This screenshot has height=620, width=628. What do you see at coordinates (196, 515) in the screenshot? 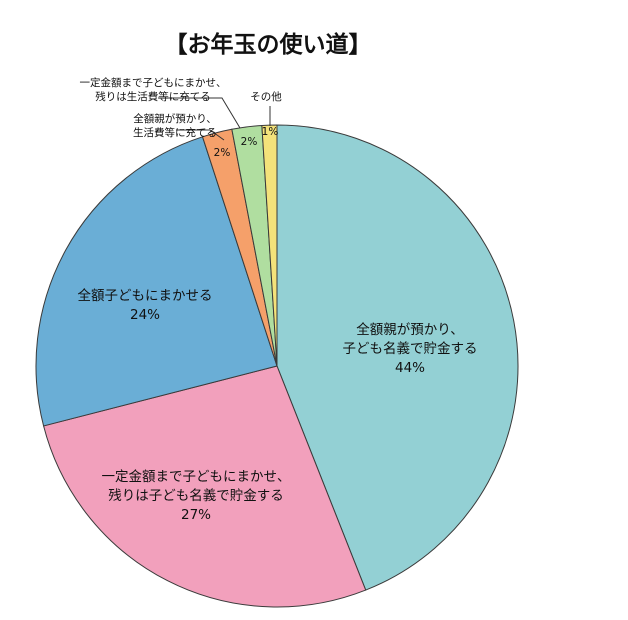
I see `slice-percent: 27%` at bounding box center [196, 515].